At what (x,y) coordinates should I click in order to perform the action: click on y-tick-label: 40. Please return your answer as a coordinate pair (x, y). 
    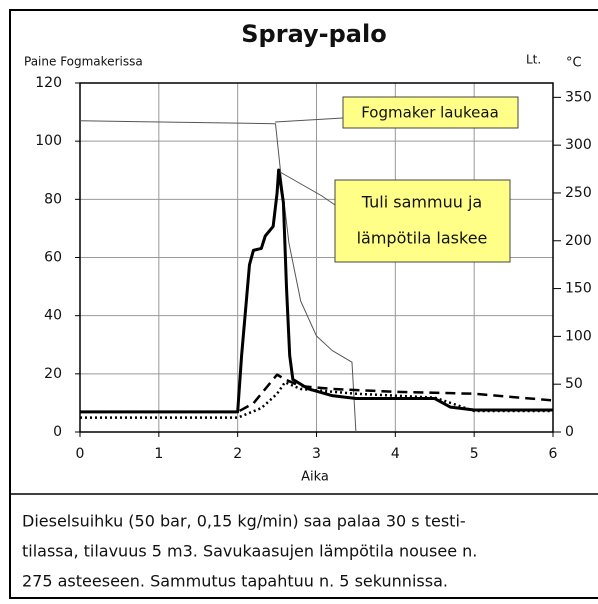
    Looking at the image, I should click on (53, 316).